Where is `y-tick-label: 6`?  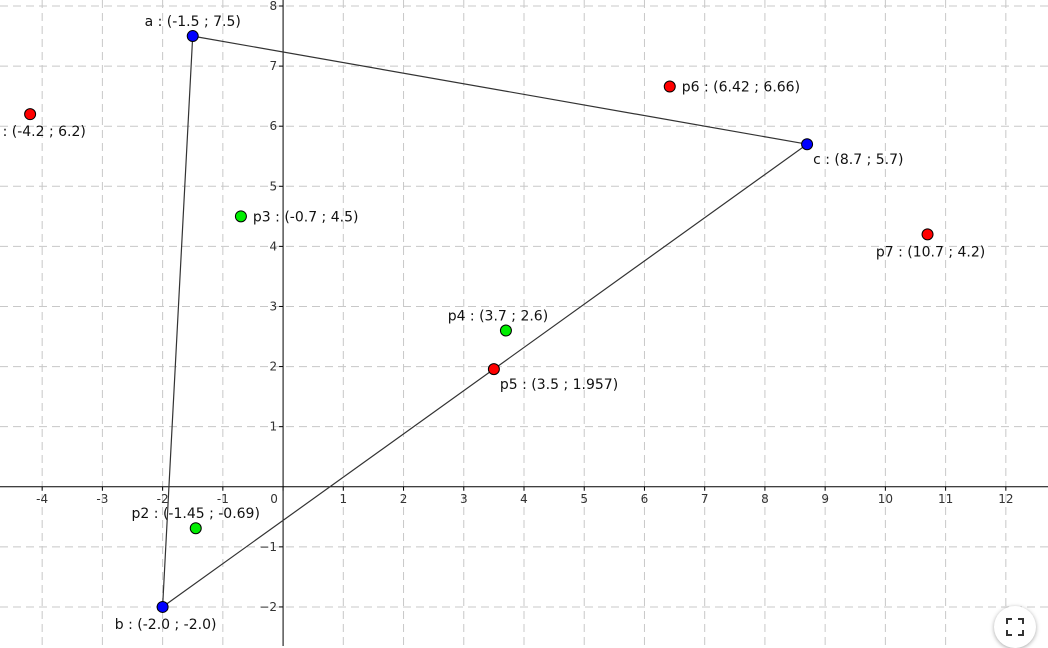
y-tick-label: 6 is located at coordinates (273, 126).